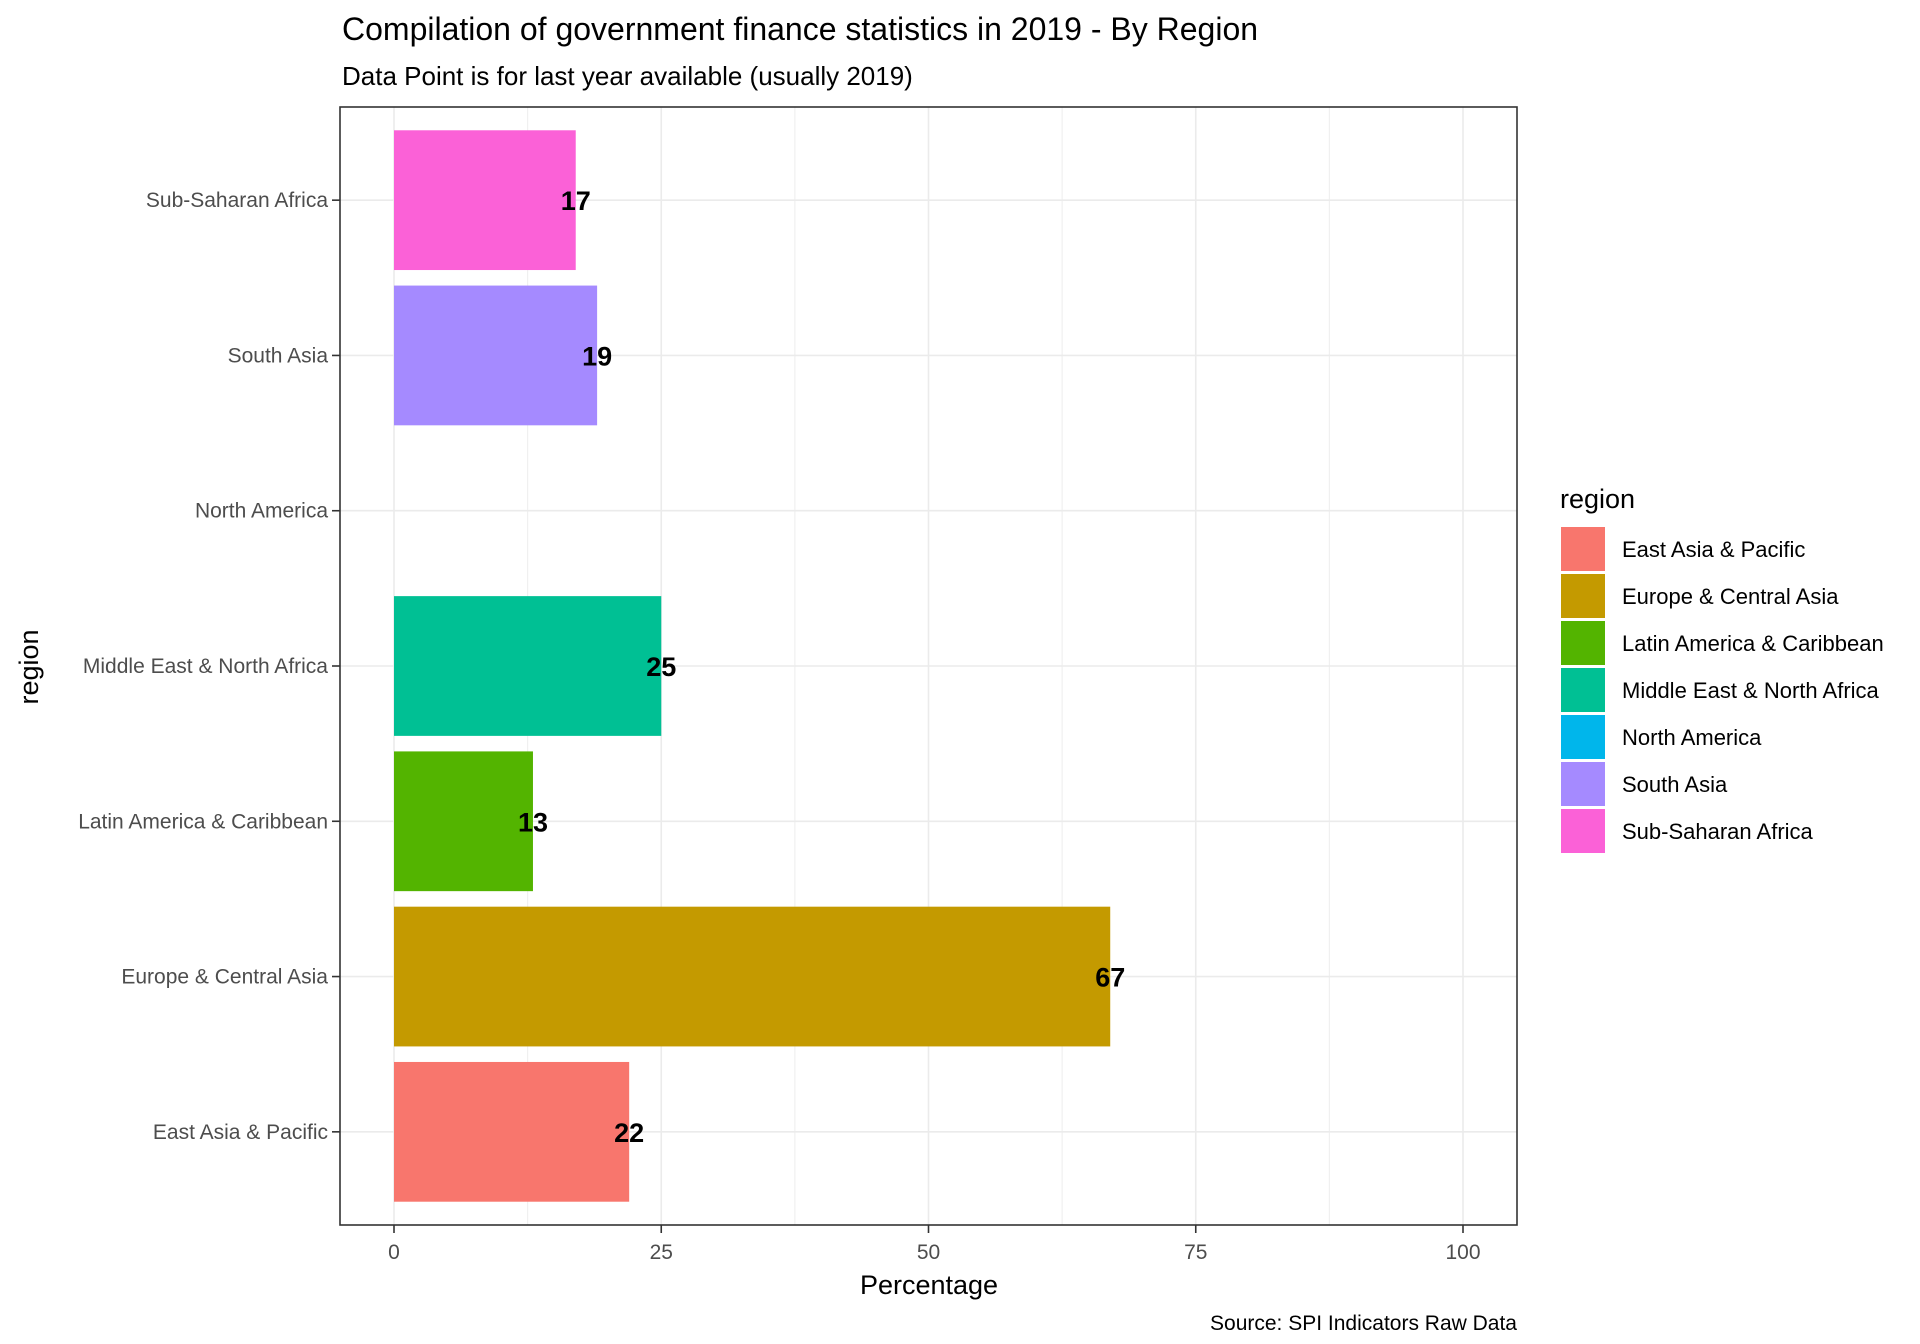 This screenshot has height=1344, width=1920. I want to click on y-tick-label: Middle East & North Africa, so click(205, 666).